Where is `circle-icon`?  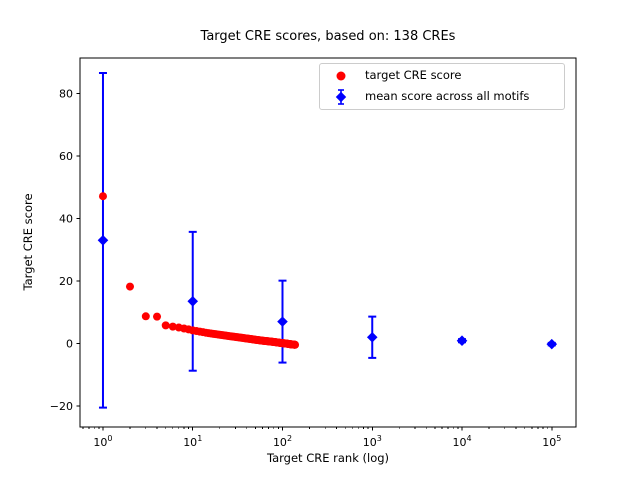
circle-icon is located at coordinates (341, 76).